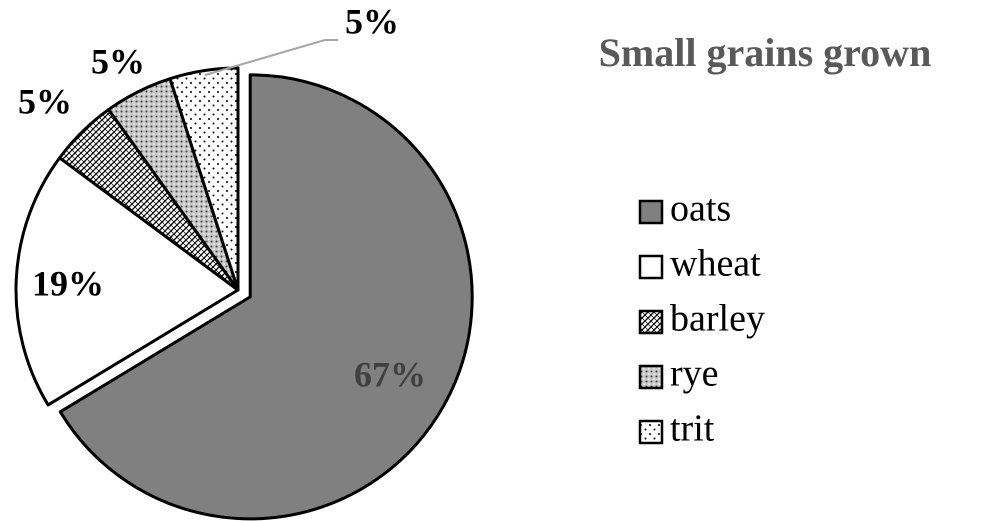 This screenshot has height=521, width=982. What do you see at coordinates (717, 319) in the screenshot?
I see `legend-label: barley` at bounding box center [717, 319].